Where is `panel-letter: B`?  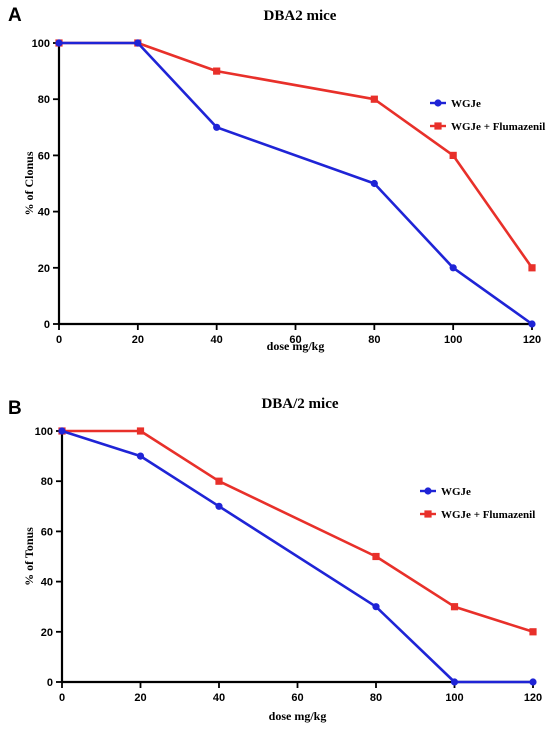
panel-letter: B is located at coordinates (15, 408).